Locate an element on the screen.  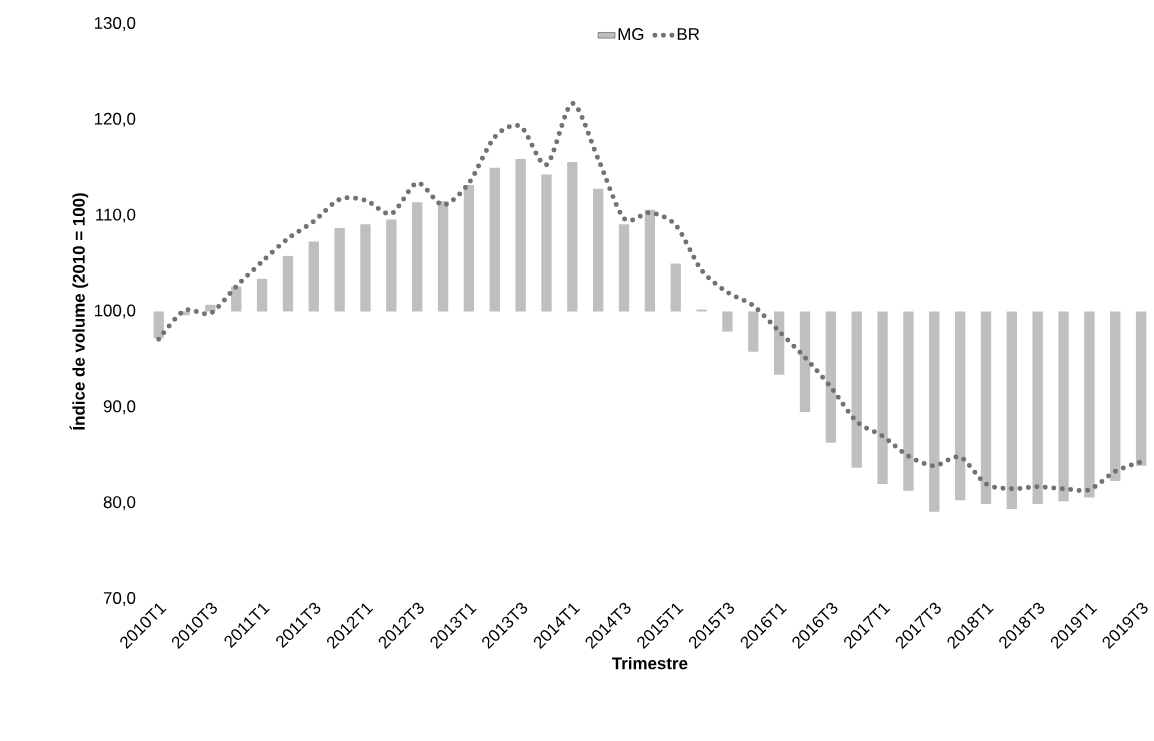
legend-label: BR is located at coordinates (688, 34).